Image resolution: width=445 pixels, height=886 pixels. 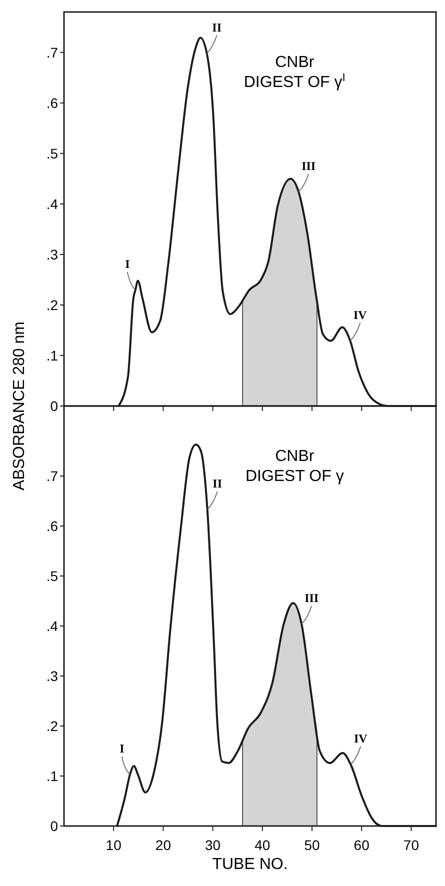 I want to click on x-axis-title: TUBE NO., so click(x=250, y=864).